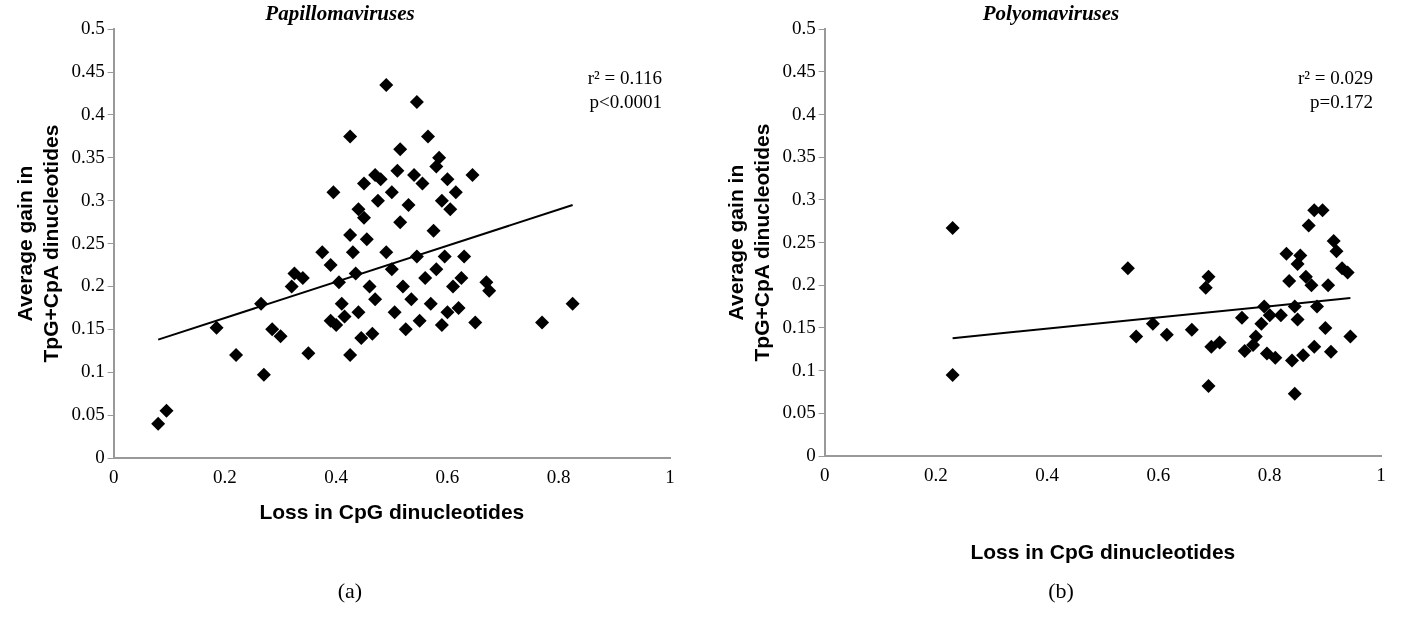 This screenshot has height=626, width=1422. What do you see at coordinates (1061, 591) in the screenshot?
I see `text: (b)` at bounding box center [1061, 591].